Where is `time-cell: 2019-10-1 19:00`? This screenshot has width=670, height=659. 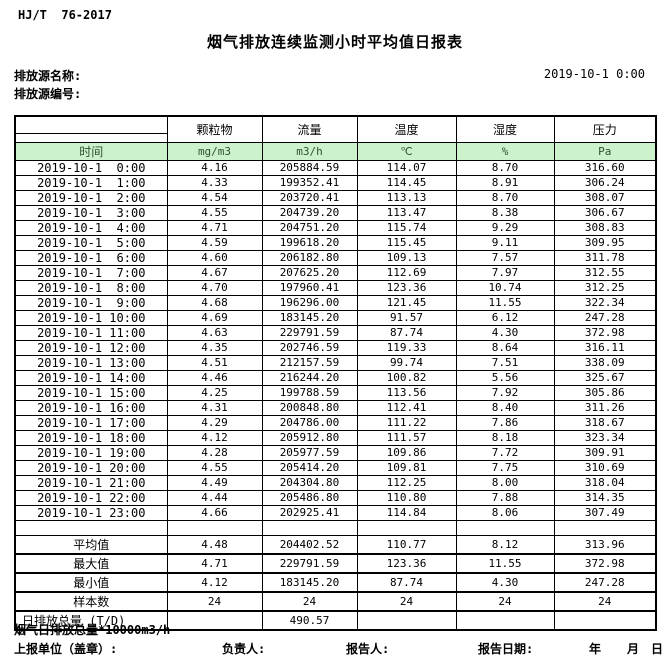
time-cell: 2019-10-1 19:00 is located at coordinates (91, 452).